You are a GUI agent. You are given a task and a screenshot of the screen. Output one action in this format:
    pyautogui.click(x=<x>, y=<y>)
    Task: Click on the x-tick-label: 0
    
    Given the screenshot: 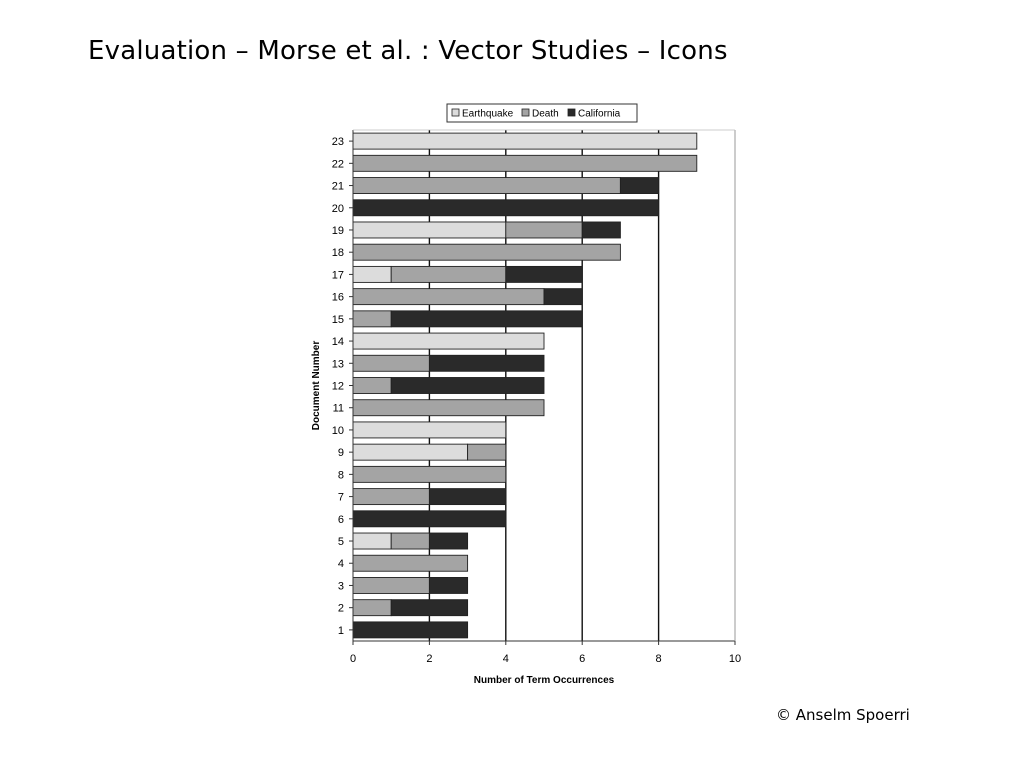 What is the action you would take?
    pyautogui.click(x=353, y=659)
    